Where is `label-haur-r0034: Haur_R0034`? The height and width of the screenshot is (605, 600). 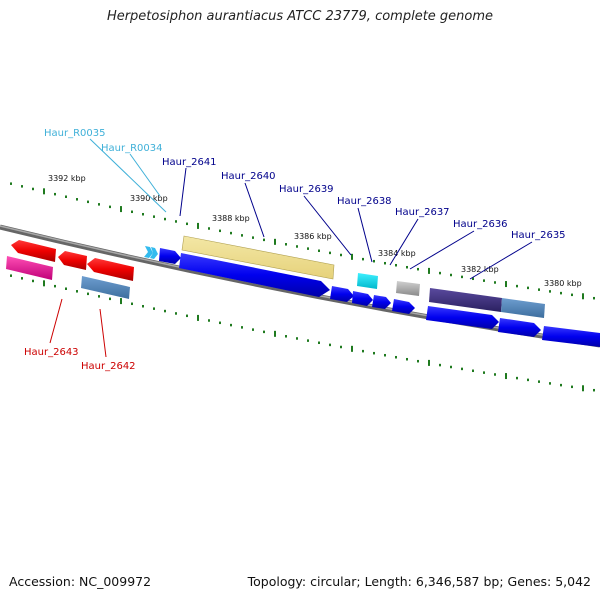
label-haur-r0034: Haur_R0034 is located at coordinates (132, 148).